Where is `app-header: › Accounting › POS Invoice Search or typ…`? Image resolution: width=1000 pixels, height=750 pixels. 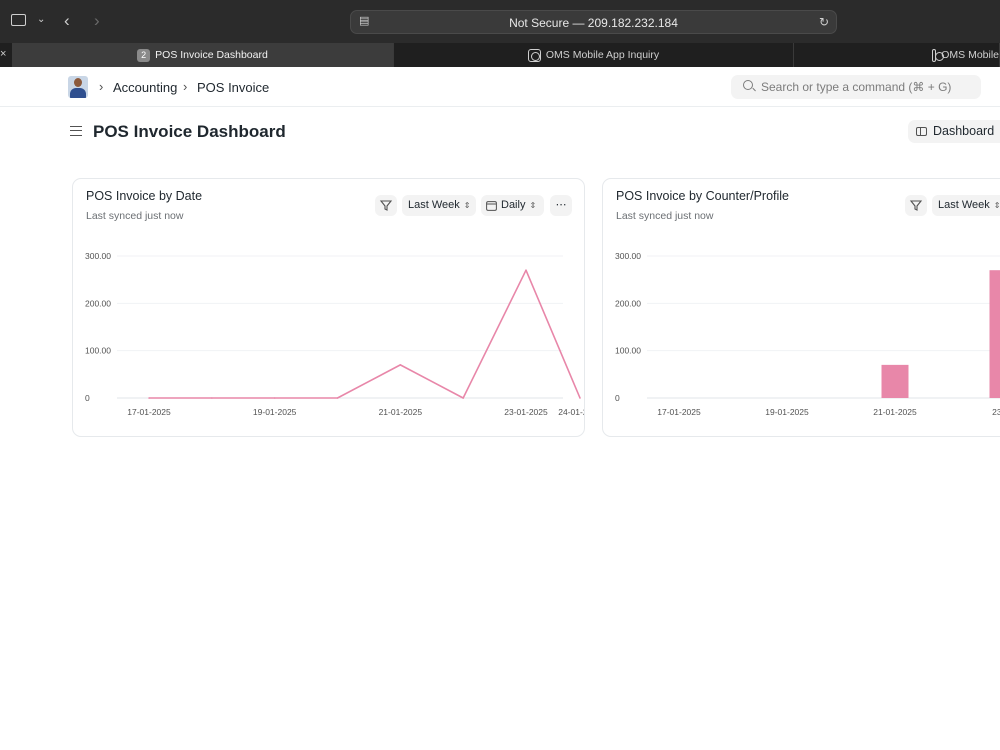
app-header: › Accounting › POS Invoice Search or typ… is located at coordinates (500, 87).